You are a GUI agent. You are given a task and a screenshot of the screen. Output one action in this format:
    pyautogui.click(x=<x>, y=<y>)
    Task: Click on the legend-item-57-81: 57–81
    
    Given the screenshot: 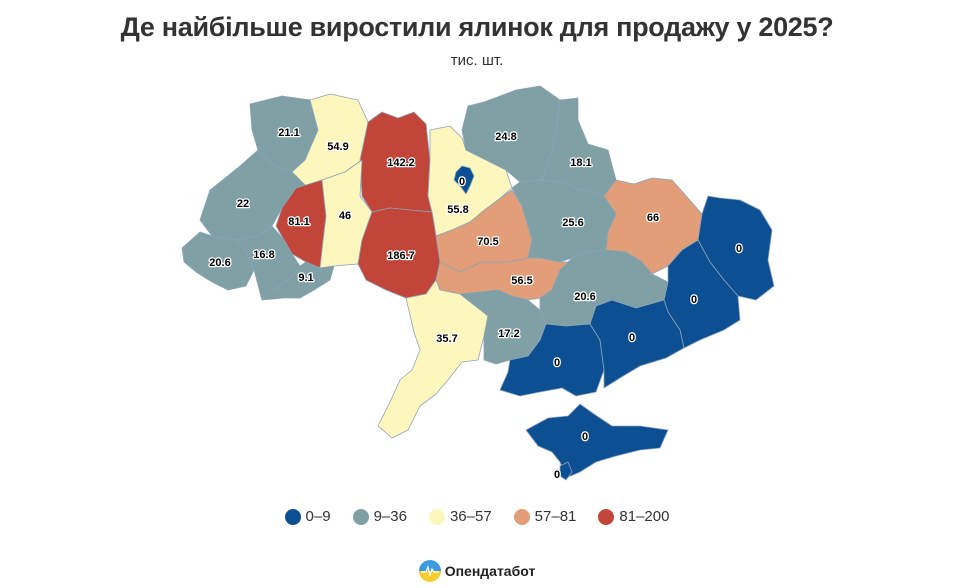 What is the action you would take?
    pyautogui.click(x=545, y=516)
    